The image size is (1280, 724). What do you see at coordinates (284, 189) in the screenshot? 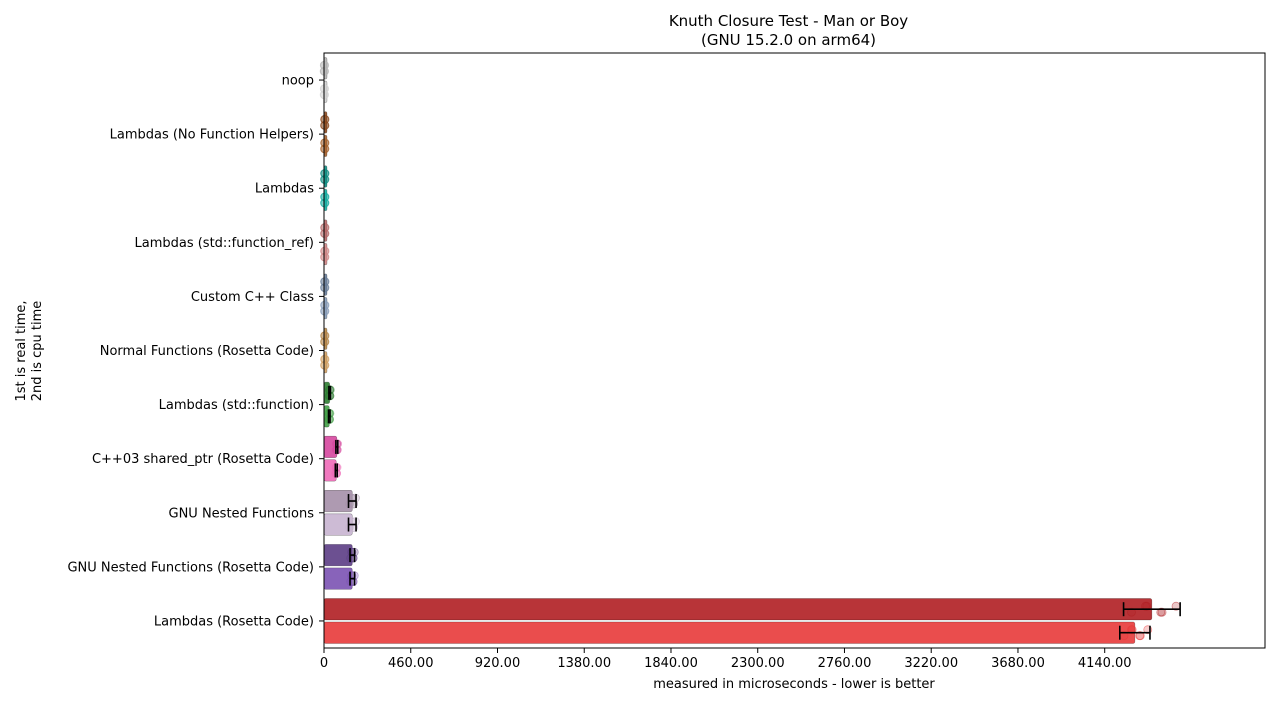
I see `y-category-label-2: Lambdas` at bounding box center [284, 189].